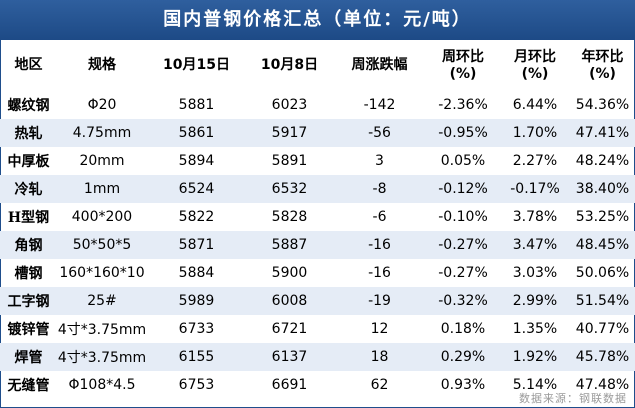  Describe the element at coordinates (196, 189) in the screenshot. I see `cell-price-current: 6524` at that location.